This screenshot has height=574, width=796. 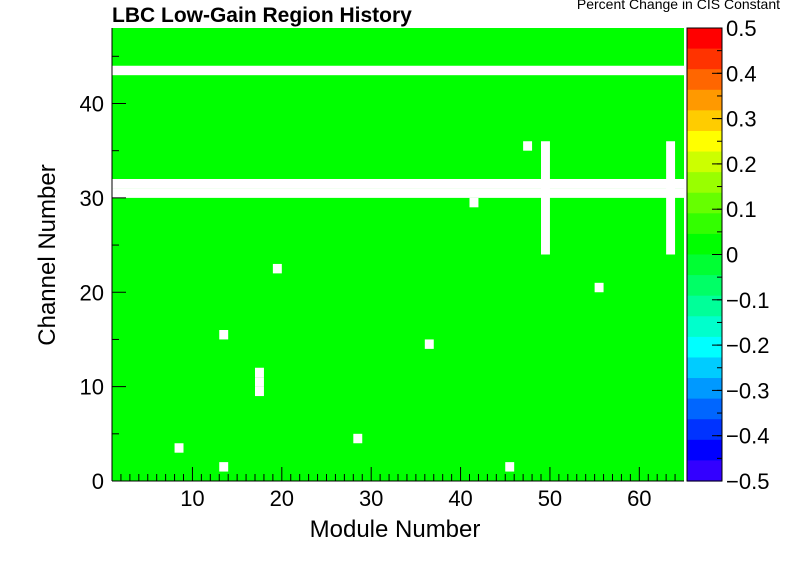 What do you see at coordinates (639, 498) in the screenshot?
I see `x-tick-label: 60` at bounding box center [639, 498].